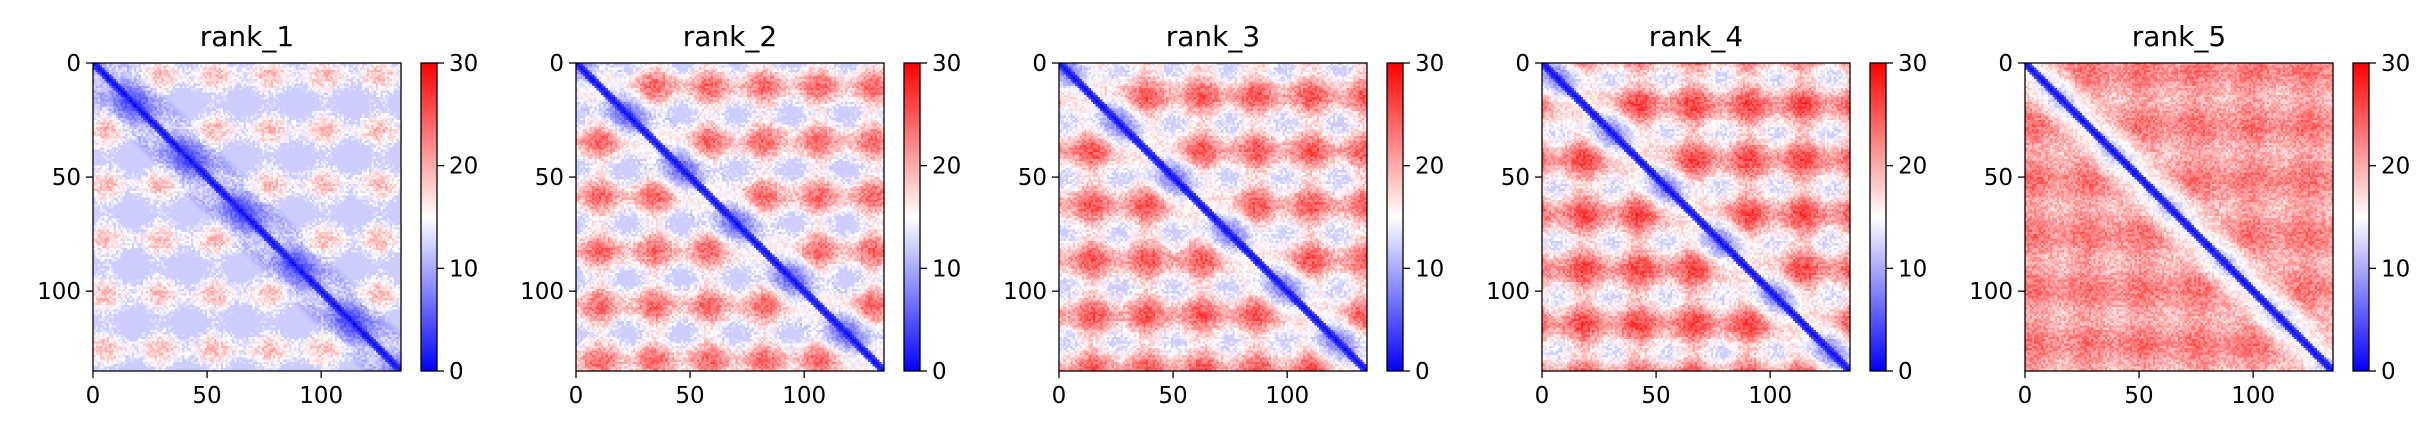  I want to click on panel-title: rank_4, so click(1696, 36).